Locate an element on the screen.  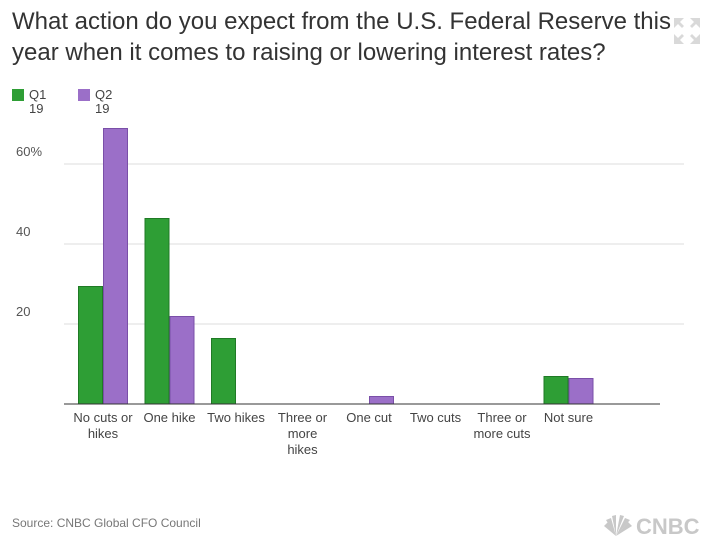
legend-label-q2: Q2 19 is located at coordinates (110, 102).